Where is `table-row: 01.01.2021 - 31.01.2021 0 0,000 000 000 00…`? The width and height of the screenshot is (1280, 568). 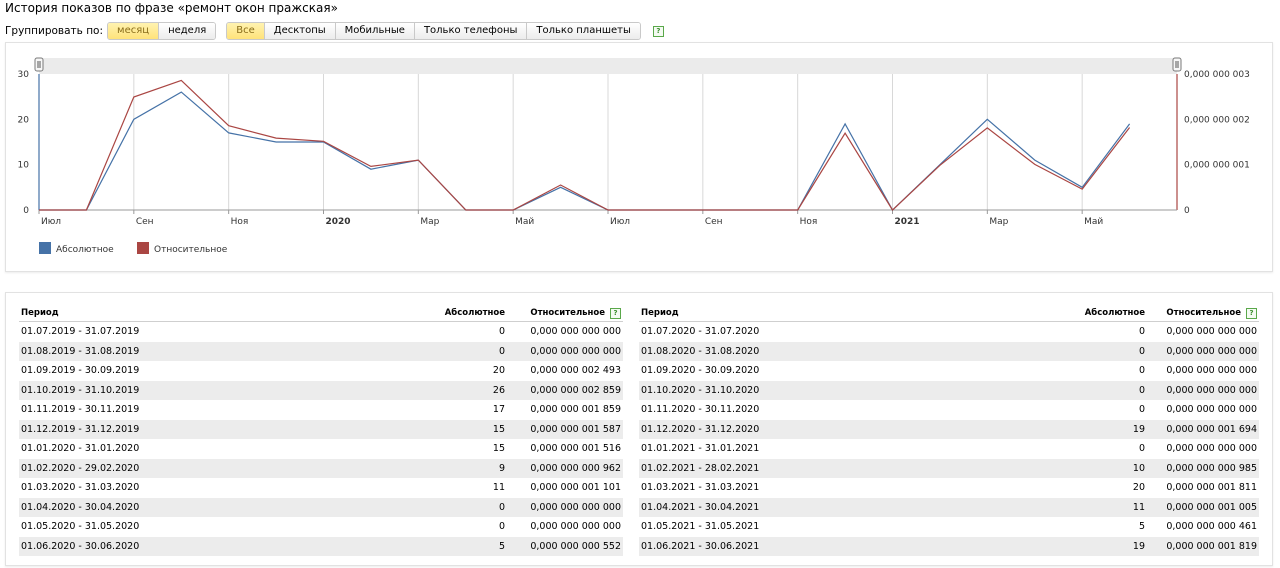 table-row: 01.01.2021 - 31.01.2021 0 0,000 000 000 00… is located at coordinates (949, 449).